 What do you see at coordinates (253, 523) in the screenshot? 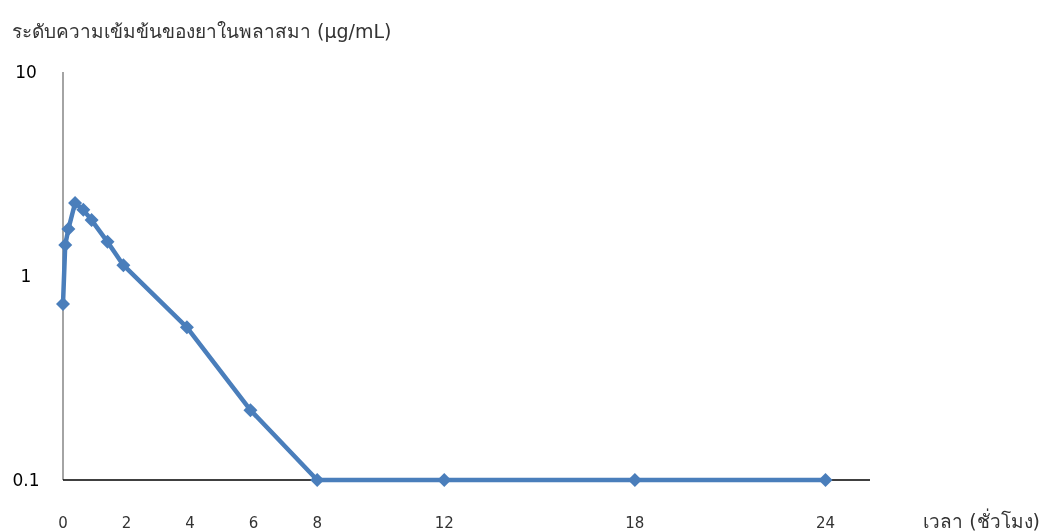
I see `x-tick-label: 6` at bounding box center [253, 523].